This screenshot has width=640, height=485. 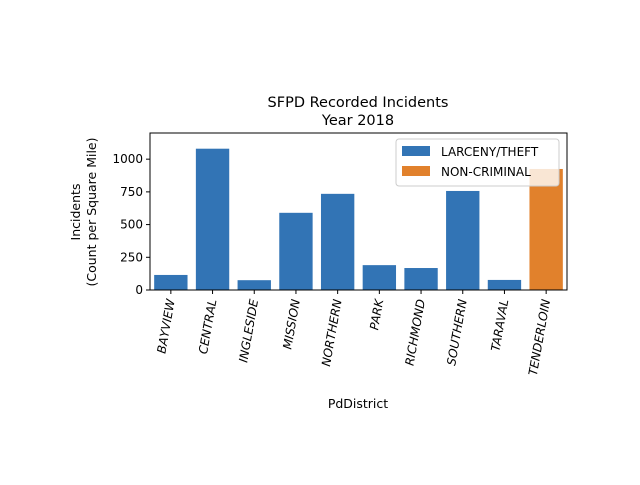 I want to click on x-tick-label-southern: SOUTHERN, so click(x=456, y=332).